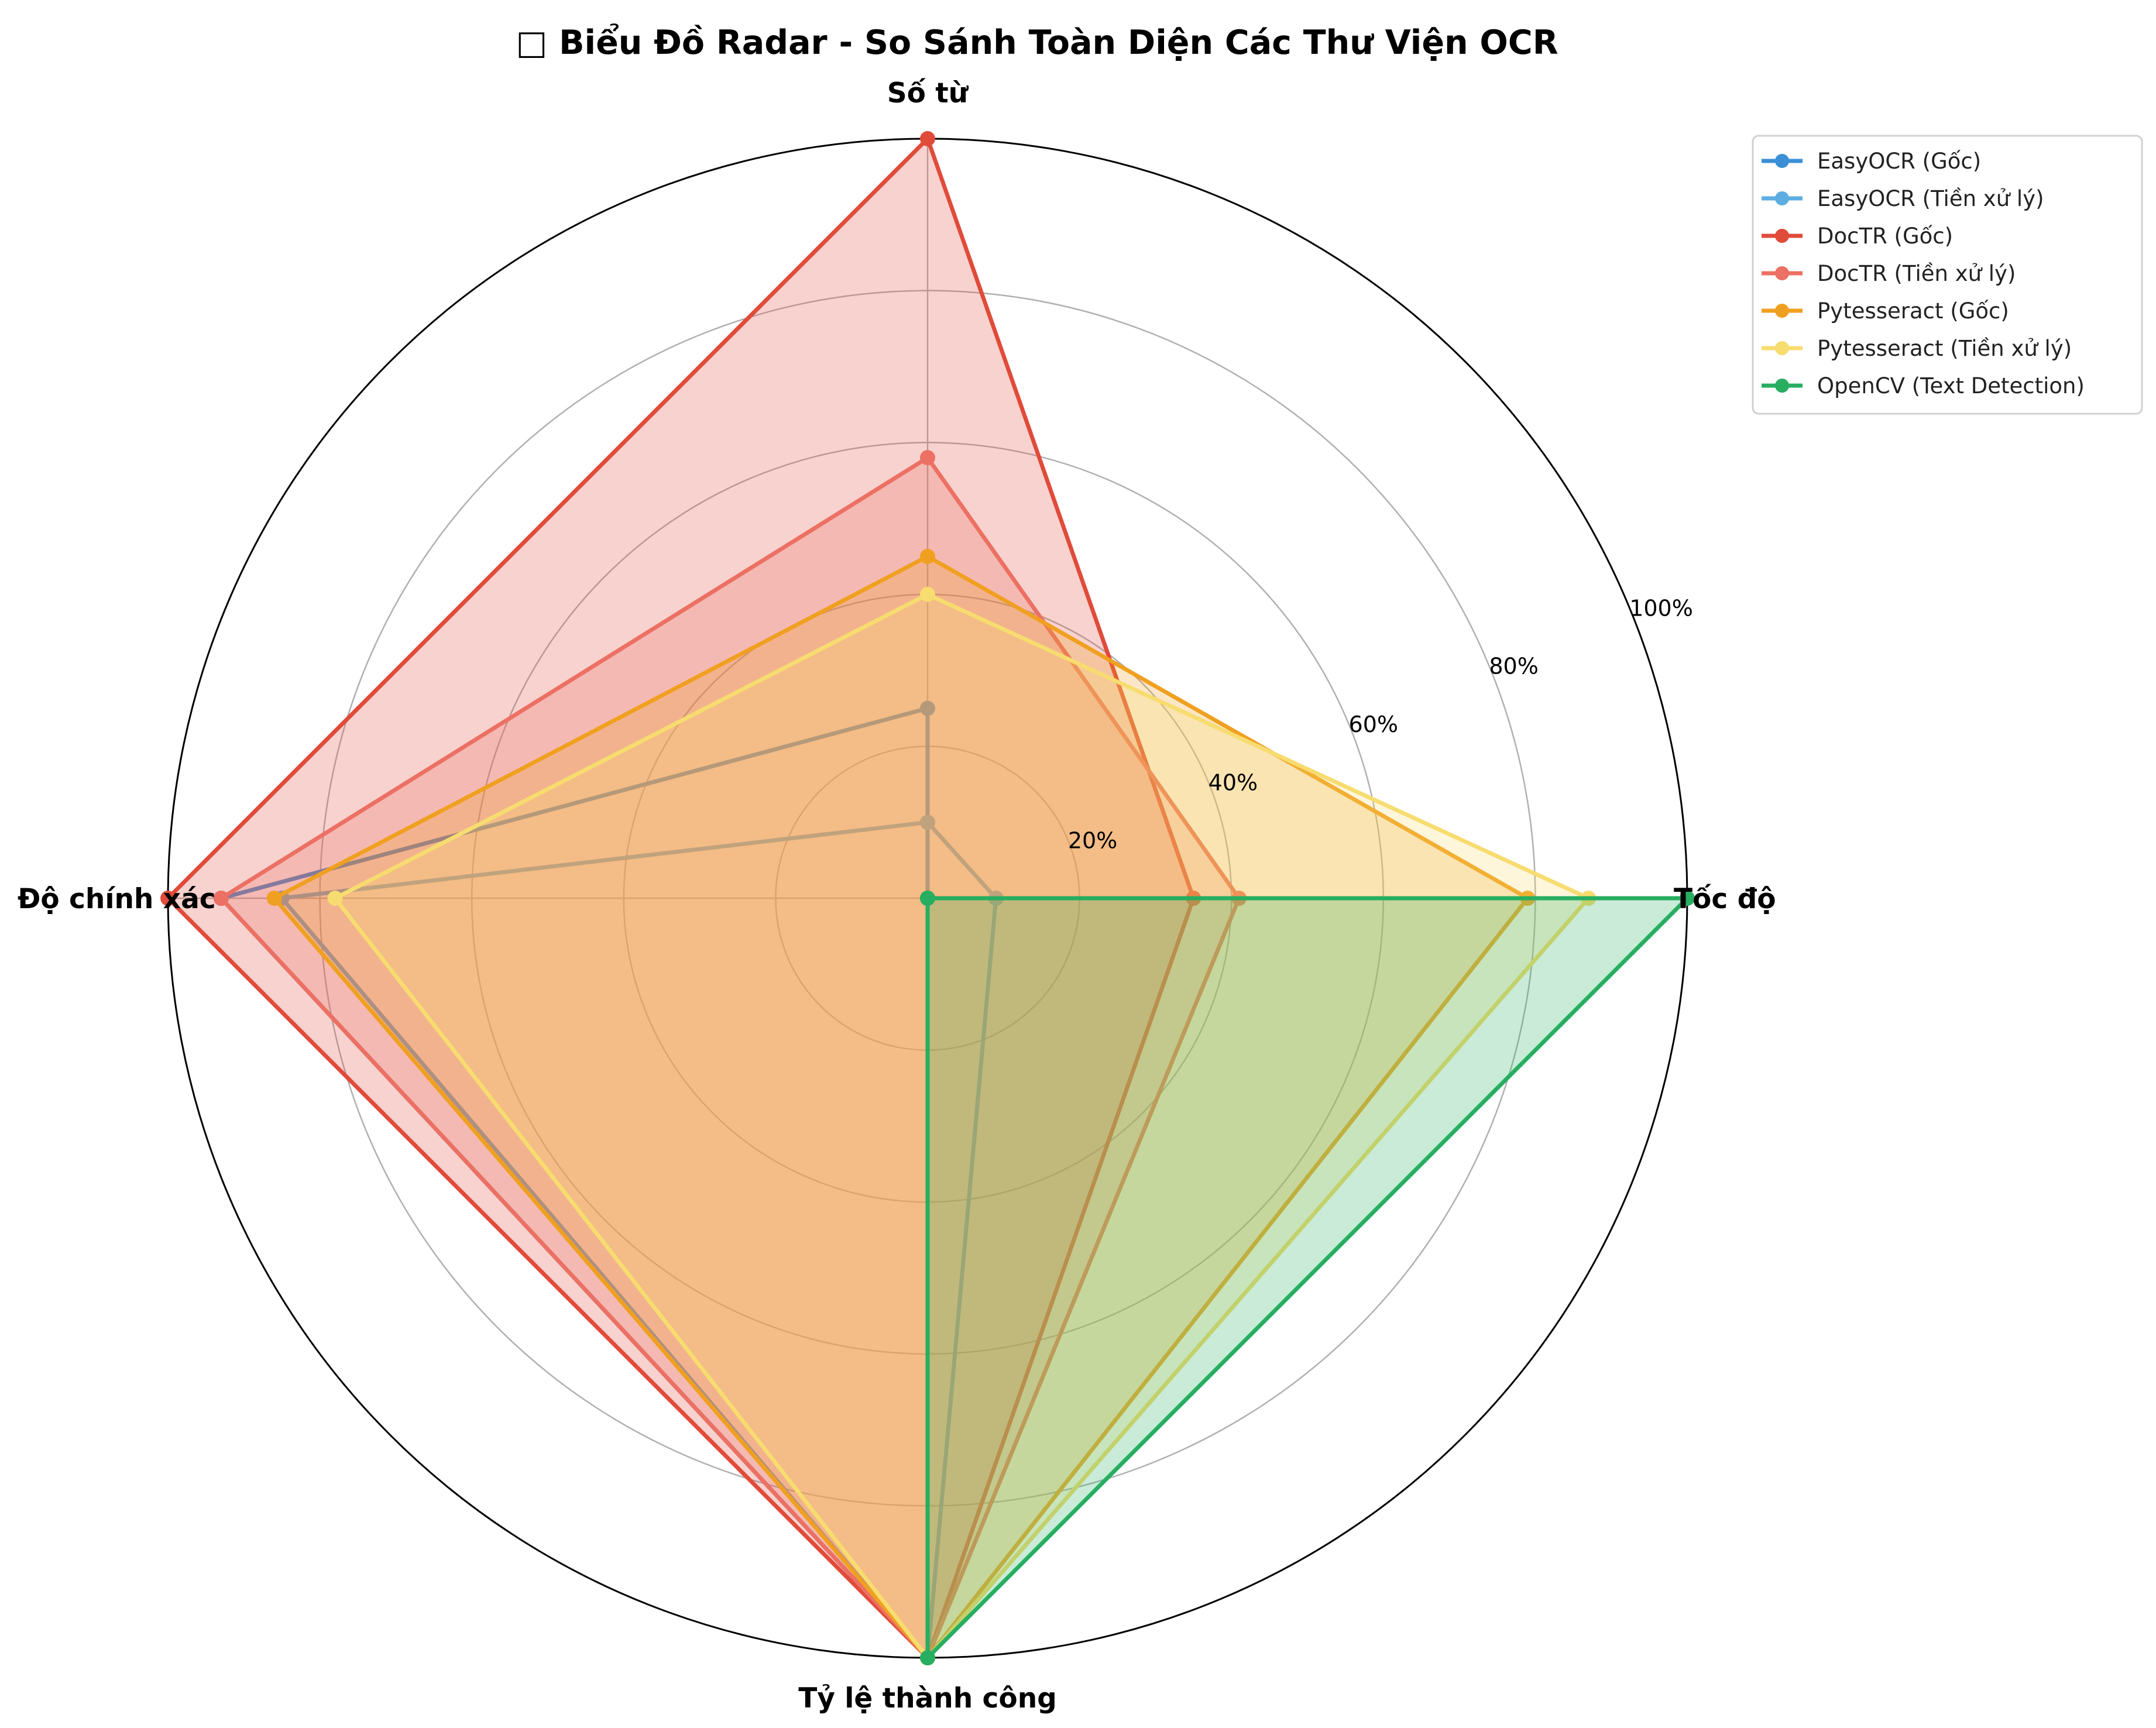 The height and width of the screenshot is (1728, 2156). I want to click on legend-label: EasyOCR (Tiền xử lý), so click(1930, 198).